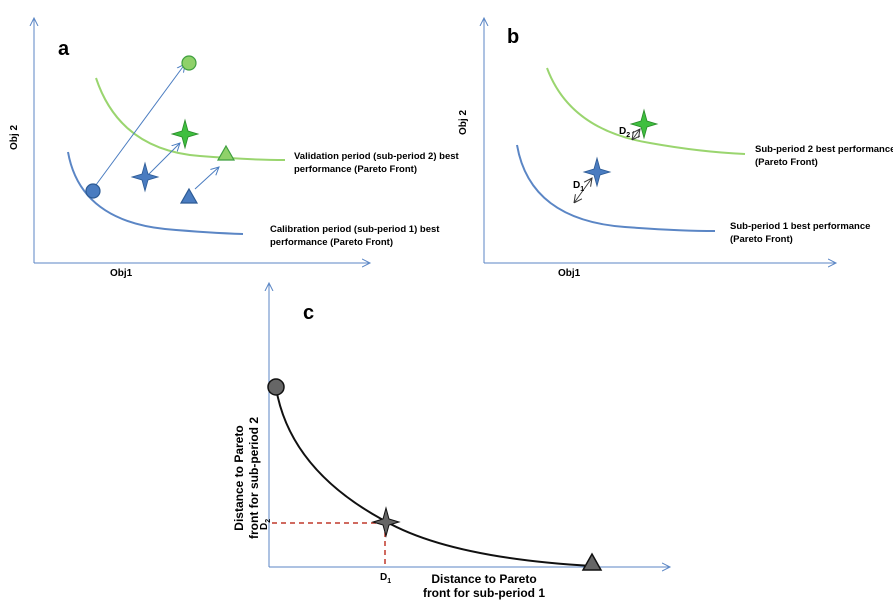 The width and height of the screenshot is (893, 601). I want to click on panel-a-arrow-star, so click(163, 160).